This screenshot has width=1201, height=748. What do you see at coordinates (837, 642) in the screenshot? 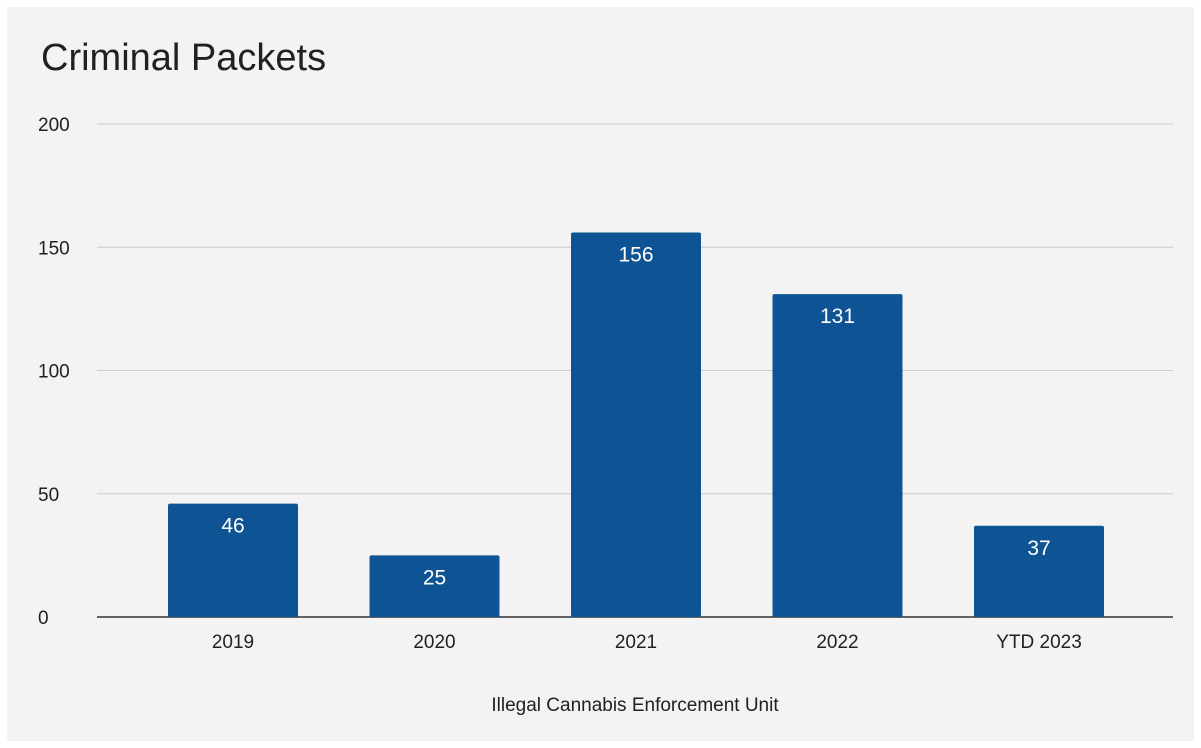
I see `x-tick-label: 2022` at bounding box center [837, 642].